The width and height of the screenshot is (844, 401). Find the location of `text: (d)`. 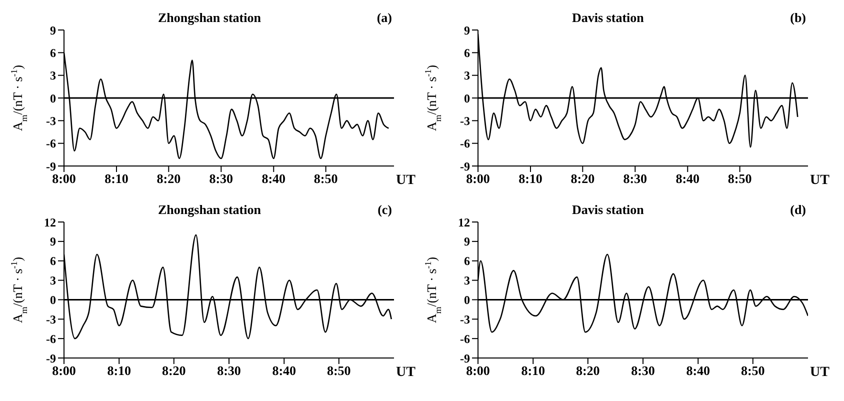

text: (d) is located at coordinates (798, 210).